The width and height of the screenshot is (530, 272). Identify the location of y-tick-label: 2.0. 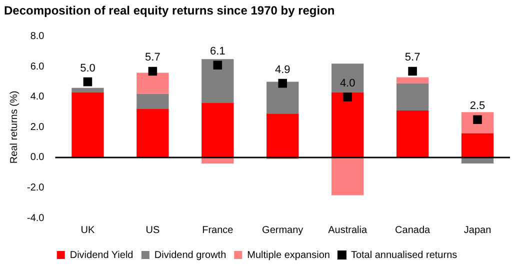
(37, 127).